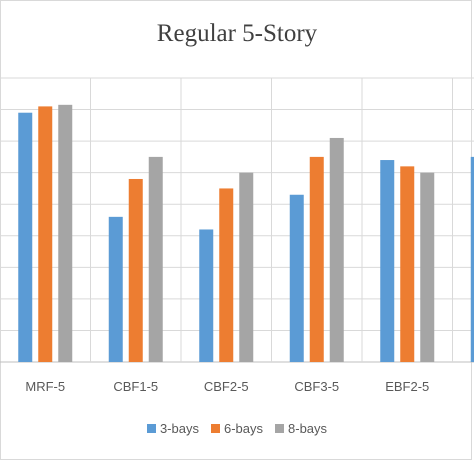 This screenshot has width=474, height=474. I want to click on x-tick-label: CBF3-5, so click(316, 386).